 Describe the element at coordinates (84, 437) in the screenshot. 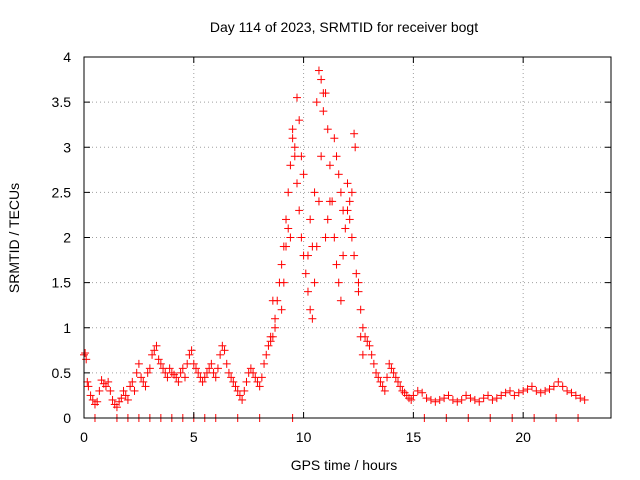

I see `x-tick-label: 0` at that location.